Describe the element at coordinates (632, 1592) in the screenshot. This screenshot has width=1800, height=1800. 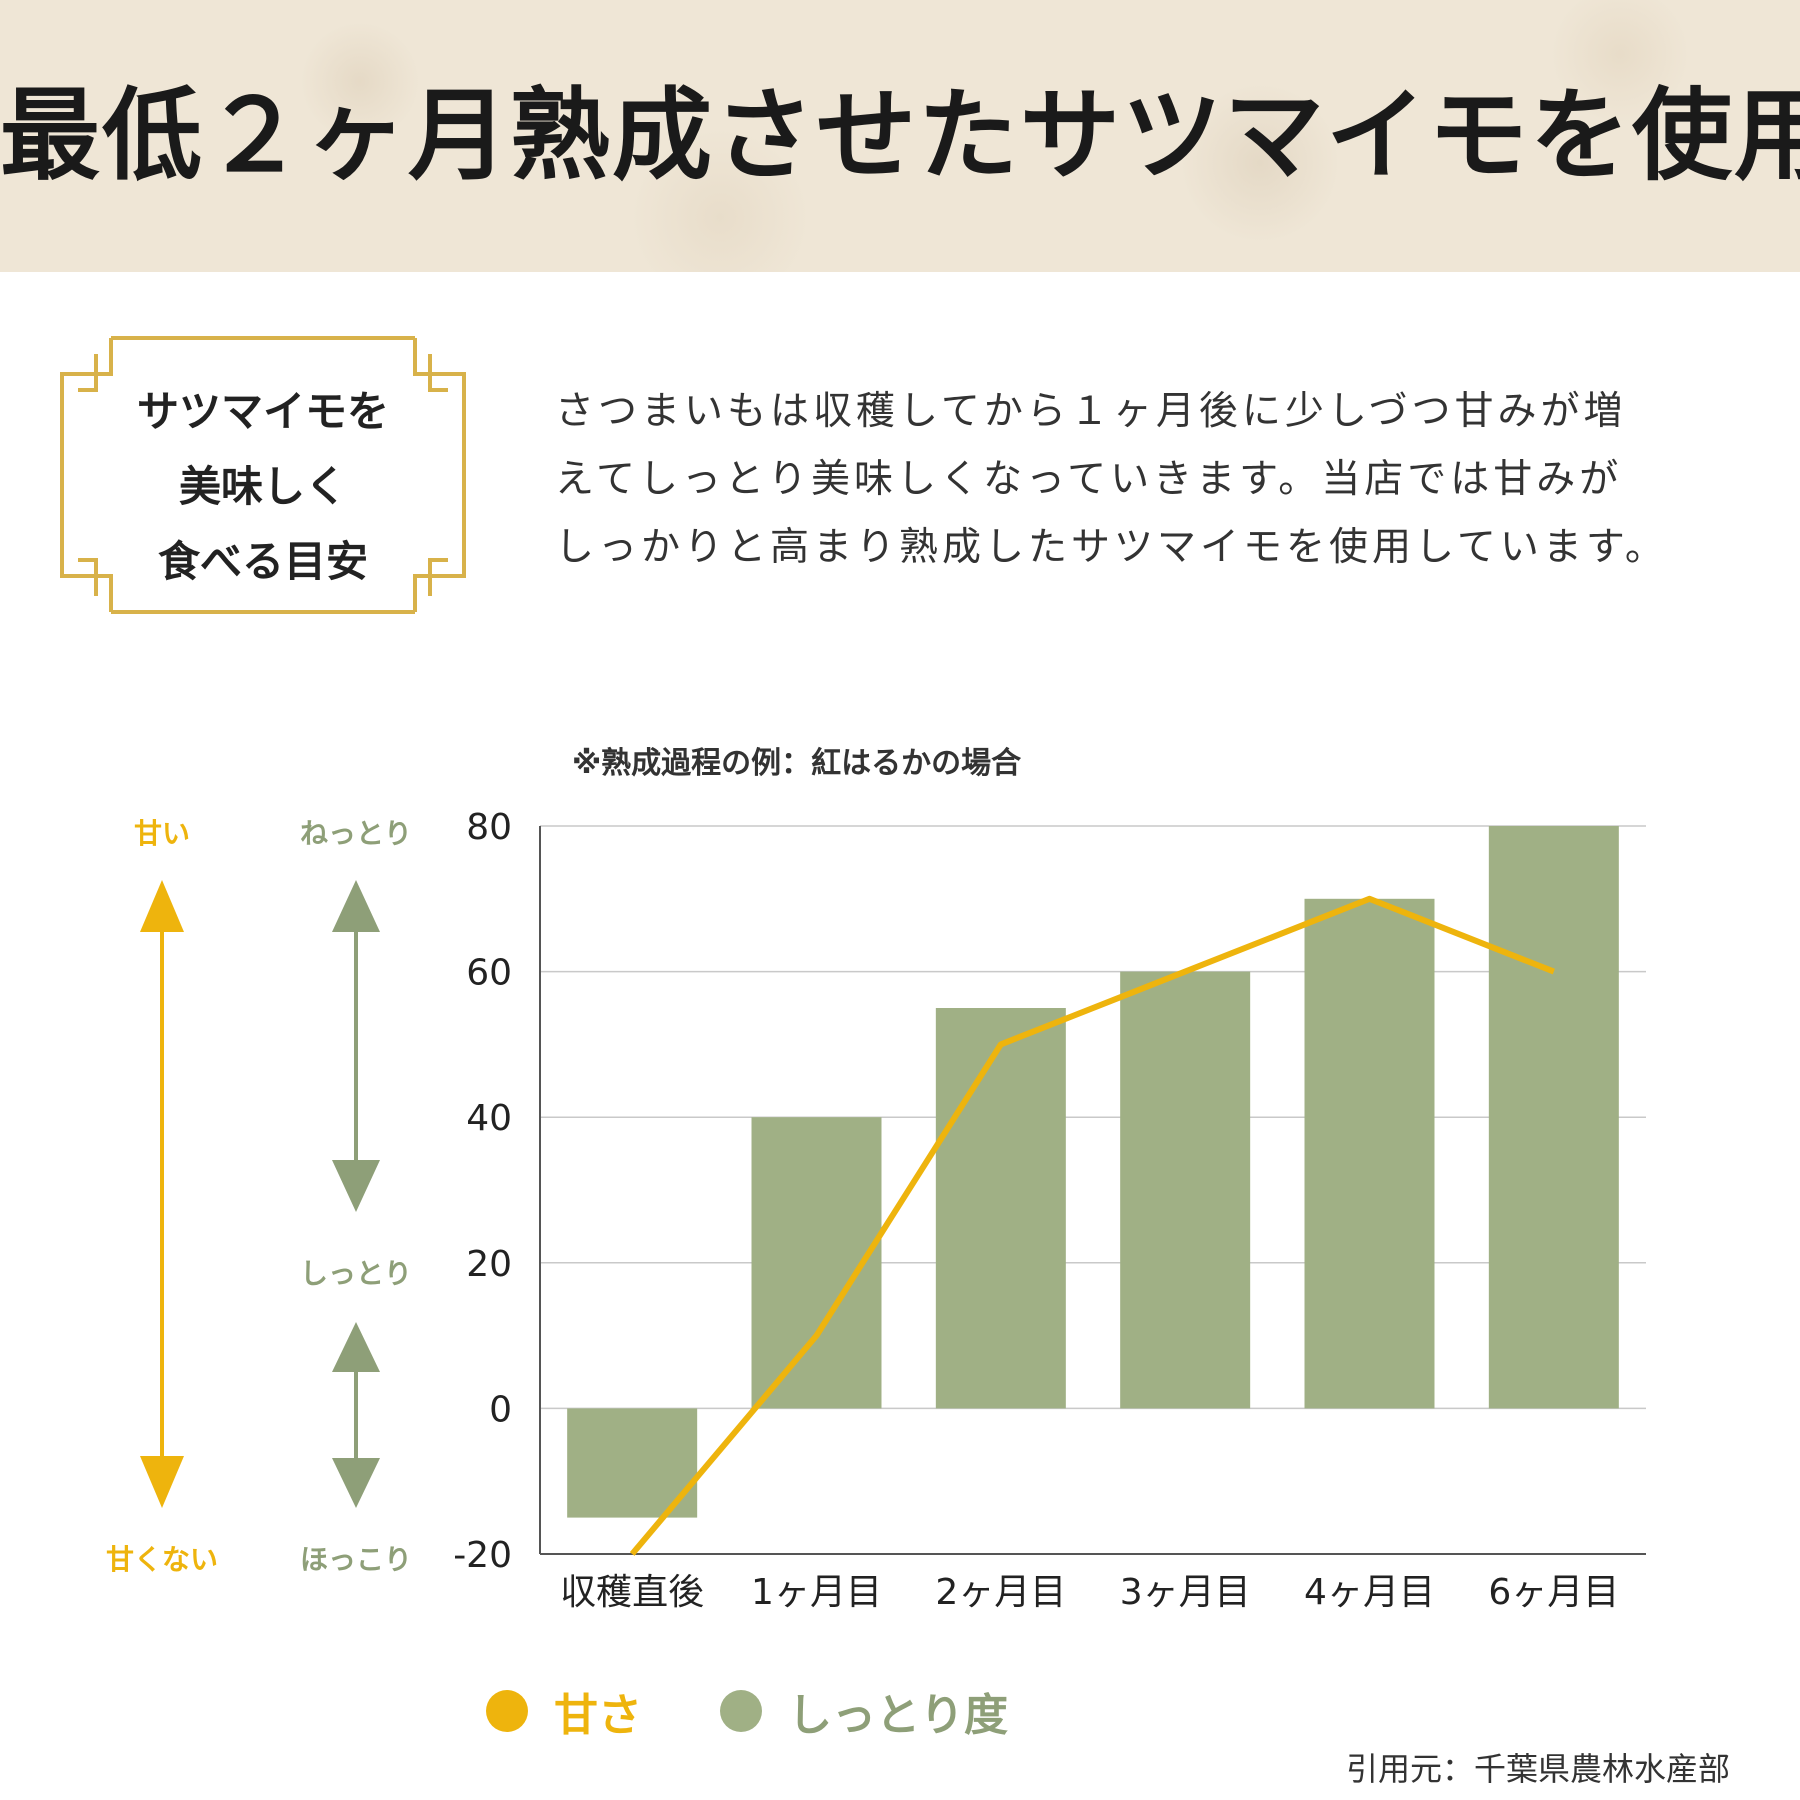
I see `x-tick-label: 収穫直後` at that location.